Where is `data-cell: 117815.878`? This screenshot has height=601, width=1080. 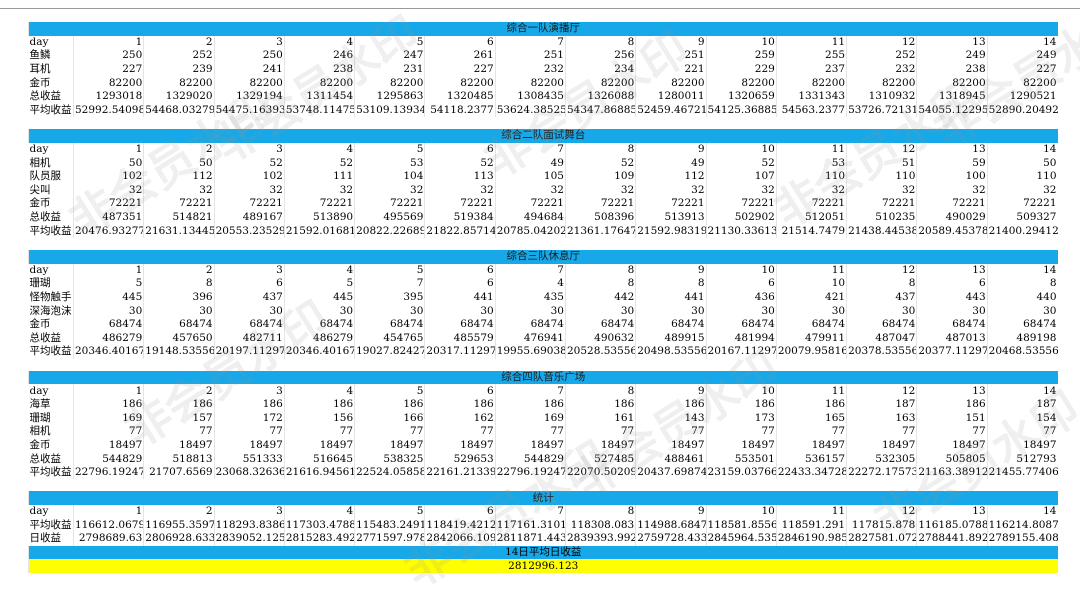
data-cell: 117815.878 is located at coordinates (881, 525).